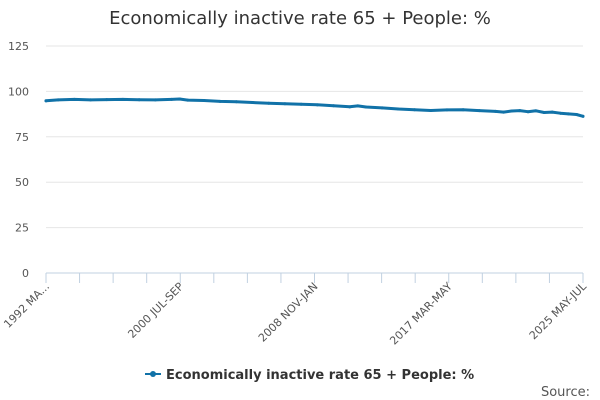 The height and width of the screenshot is (400, 600). I want to click on y-axis-tick-labels: 0 25 50 75 100 125, so click(18, 160).